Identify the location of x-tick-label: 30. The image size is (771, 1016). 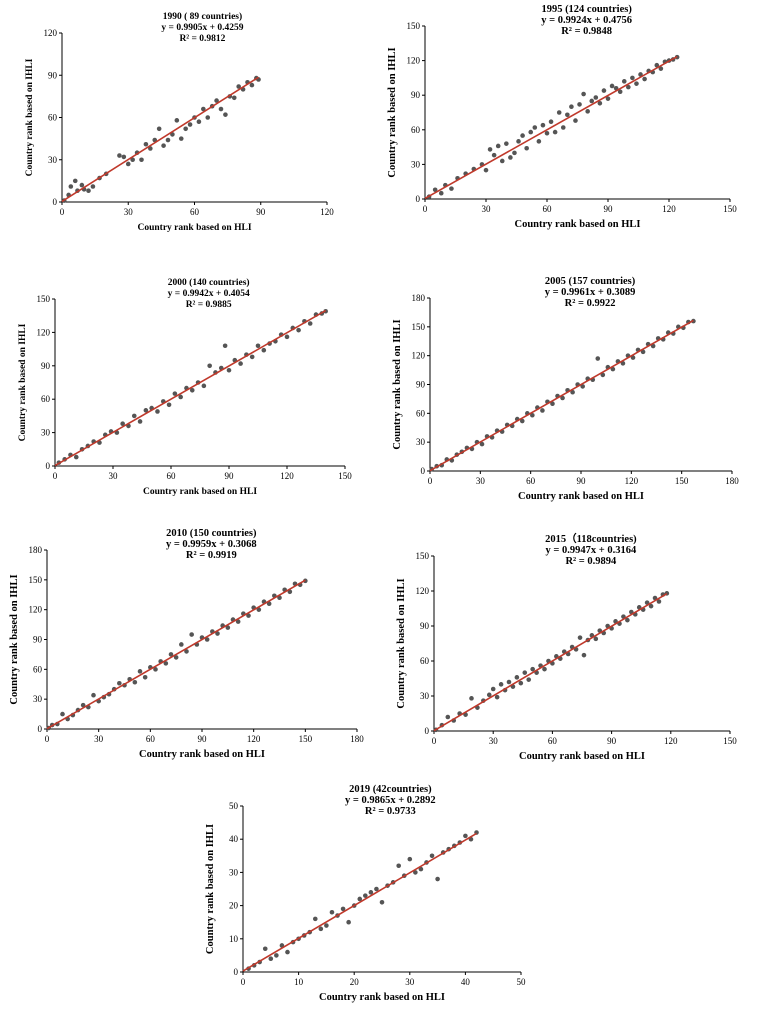
(114, 476).